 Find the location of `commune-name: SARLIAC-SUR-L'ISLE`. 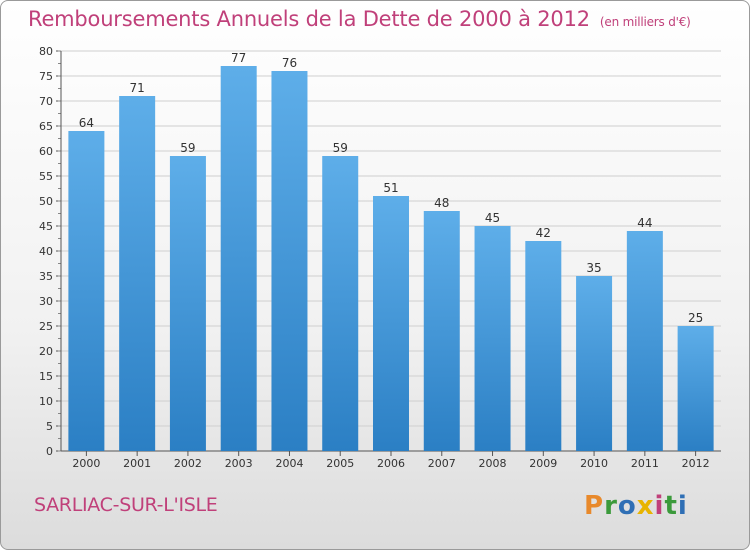

commune-name: SARLIAC-SUR-L'ISLE is located at coordinates (126, 505).